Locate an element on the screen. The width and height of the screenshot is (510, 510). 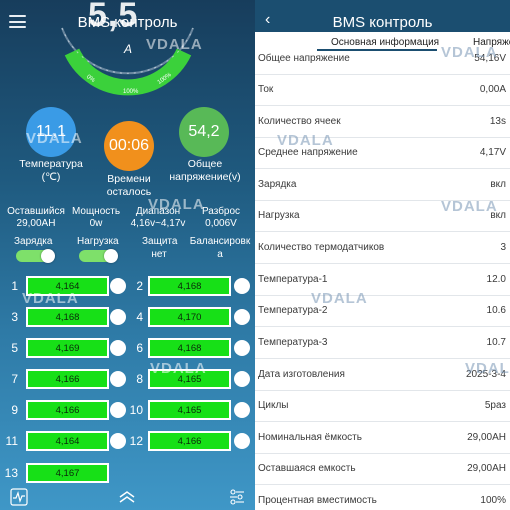
stat-spread: Разброс 0,006V is located at coordinates (221, 217).